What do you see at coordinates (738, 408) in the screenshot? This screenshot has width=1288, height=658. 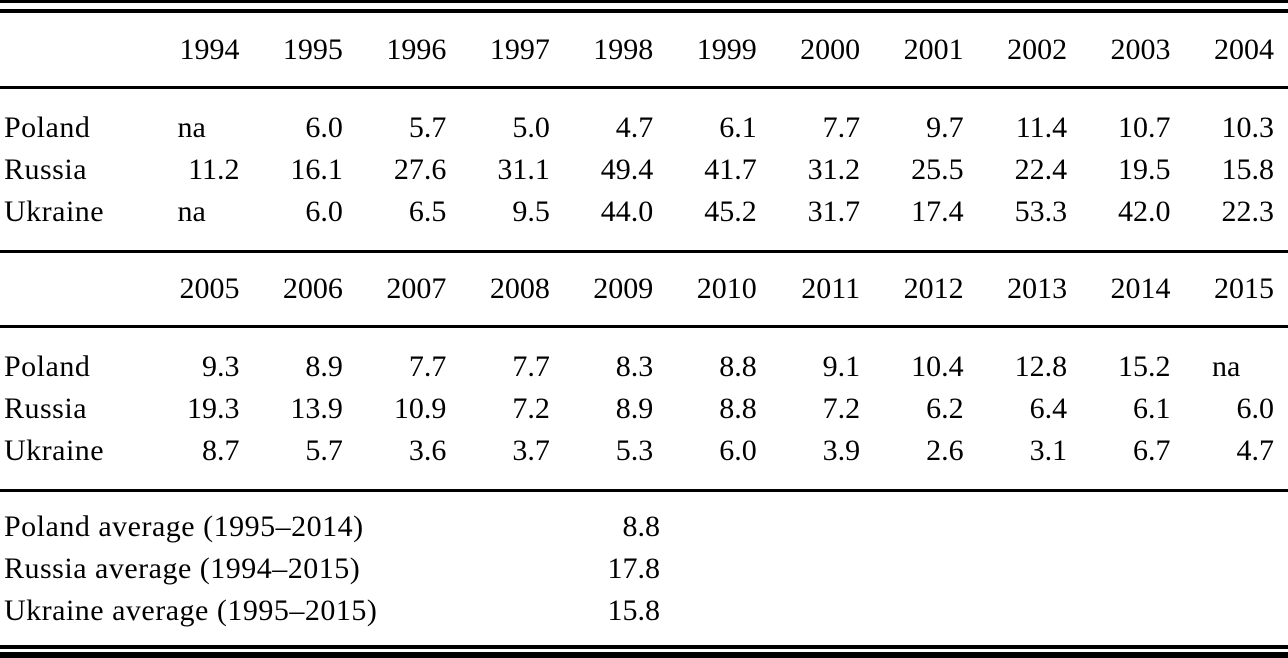 I see `value: 8.8` at bounding box center [738, 408].